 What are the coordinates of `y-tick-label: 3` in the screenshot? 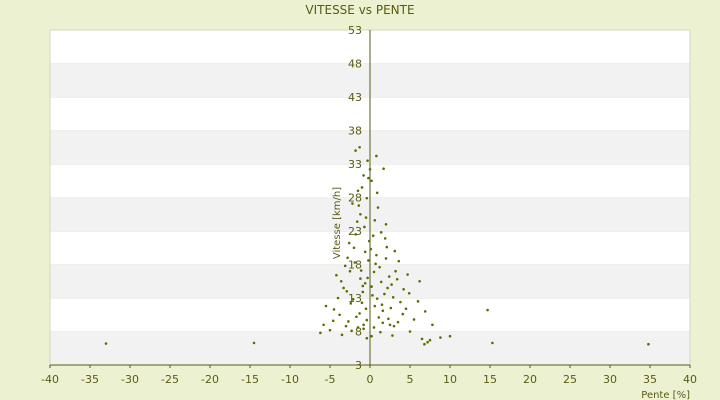 It's located at (358, 365).